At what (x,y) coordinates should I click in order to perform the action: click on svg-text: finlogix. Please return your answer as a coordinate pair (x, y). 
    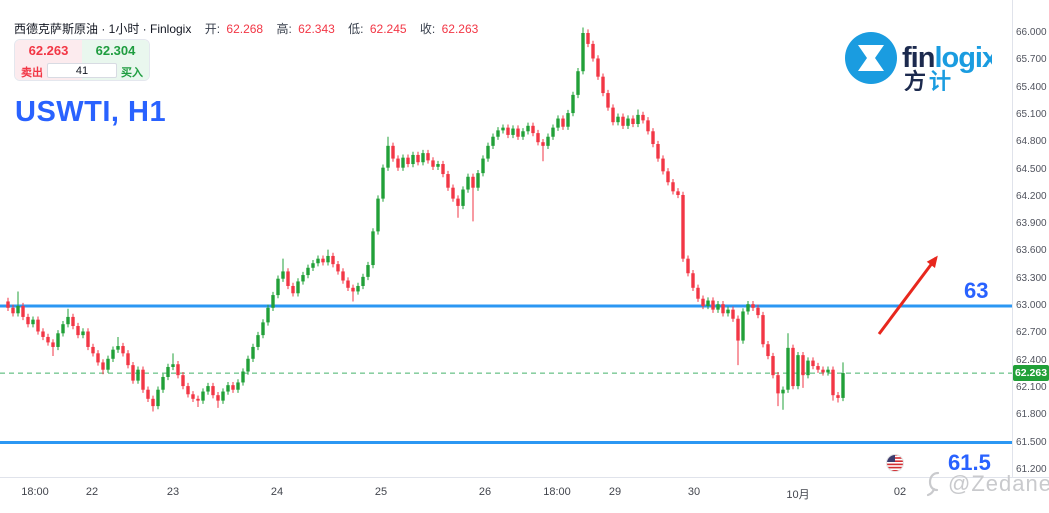
    Looking at the image, I should click on (947, 58).